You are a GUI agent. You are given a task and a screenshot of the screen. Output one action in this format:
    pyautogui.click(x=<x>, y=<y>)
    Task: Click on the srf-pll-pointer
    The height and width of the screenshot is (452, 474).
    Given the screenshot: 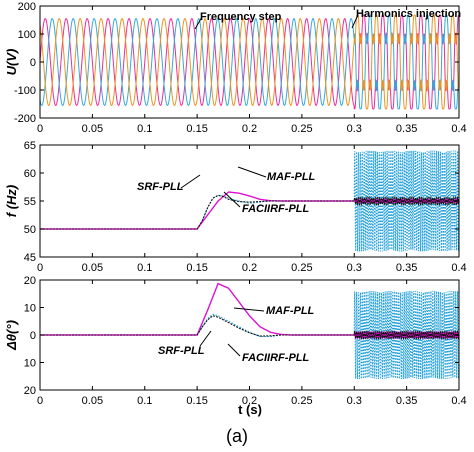 What is the action you would take?
    pyautogui.click(x=190, y=181)
    